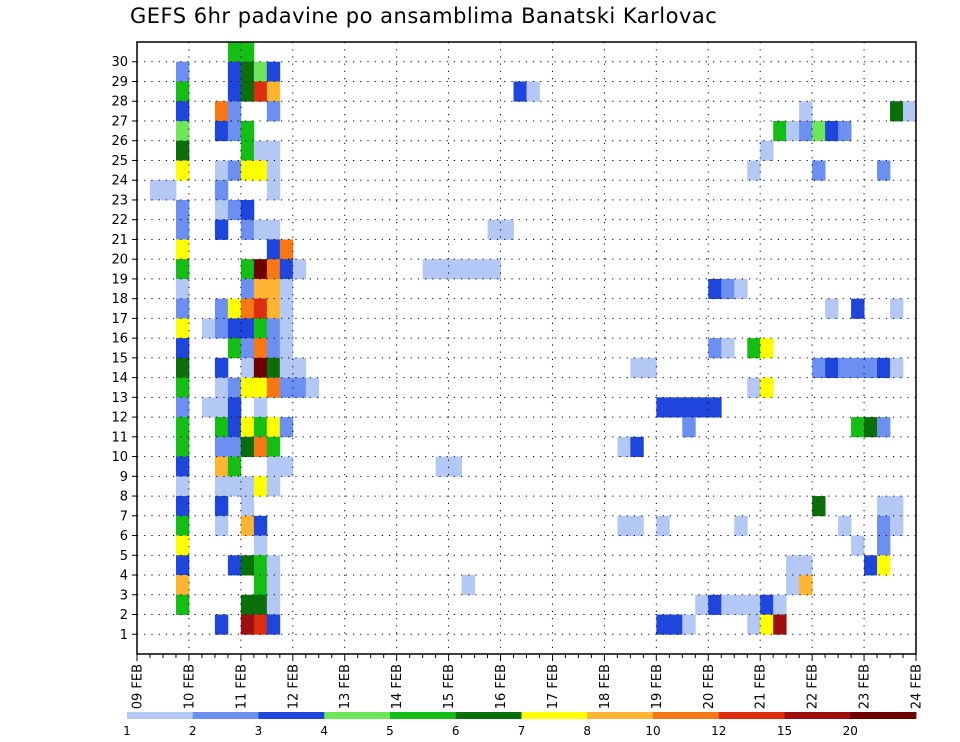  Describe the element at coordinates (605, 686) in the screenshot. I see `x-tick-label: 18 FEB` at that location.